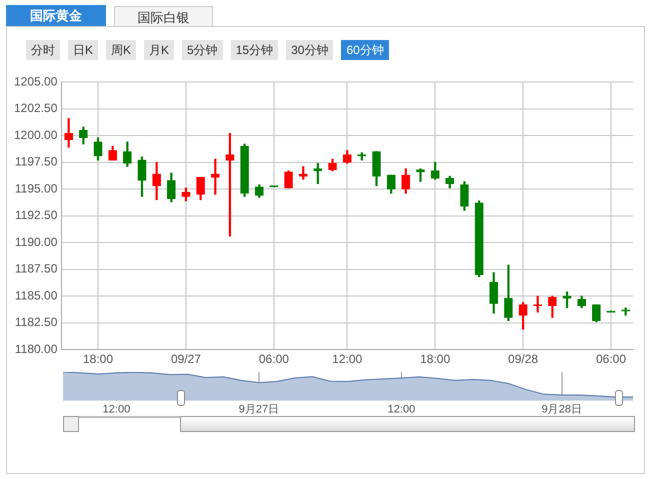 The height and width of the screenshot is (479, 651). What do you see at coordinates (186, 359) in the screenshot?
I see `x-tick-label: 09/27` at bounding box center [186, 359].